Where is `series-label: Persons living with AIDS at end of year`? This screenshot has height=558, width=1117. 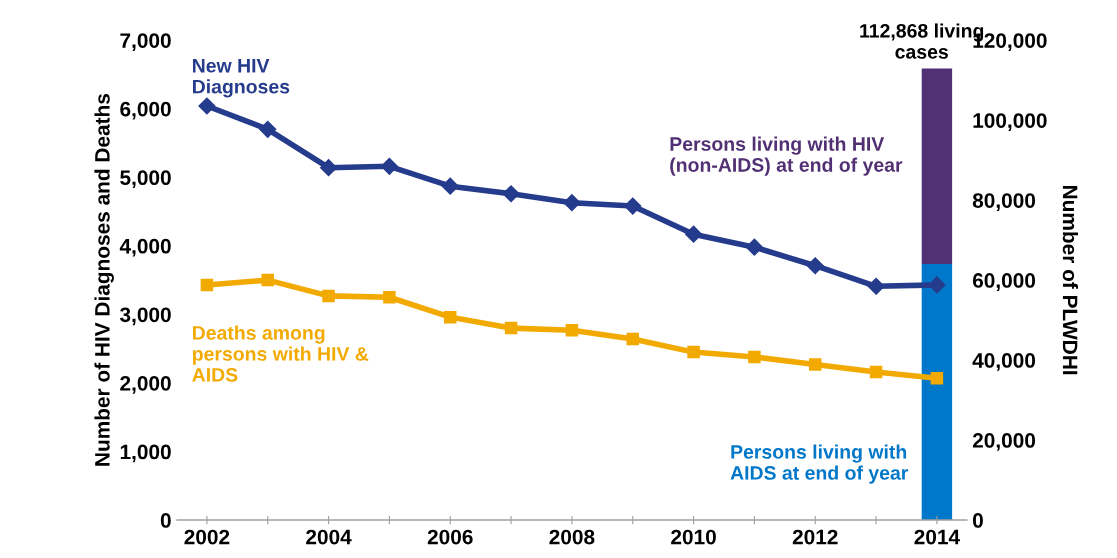 series-label: Persons living with AIDS at end of year is located at coordinates (819, 464).